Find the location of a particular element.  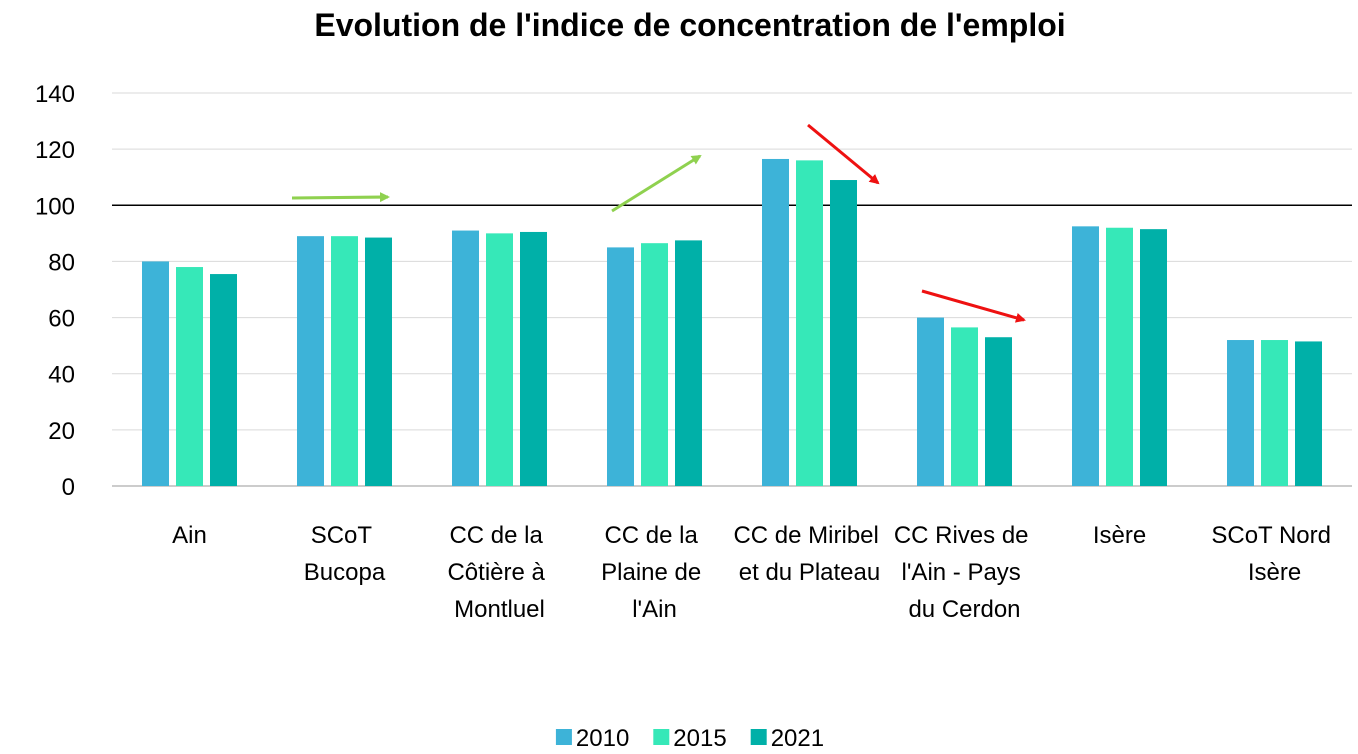

annotation-arrows is located at coordinates (658, 223).